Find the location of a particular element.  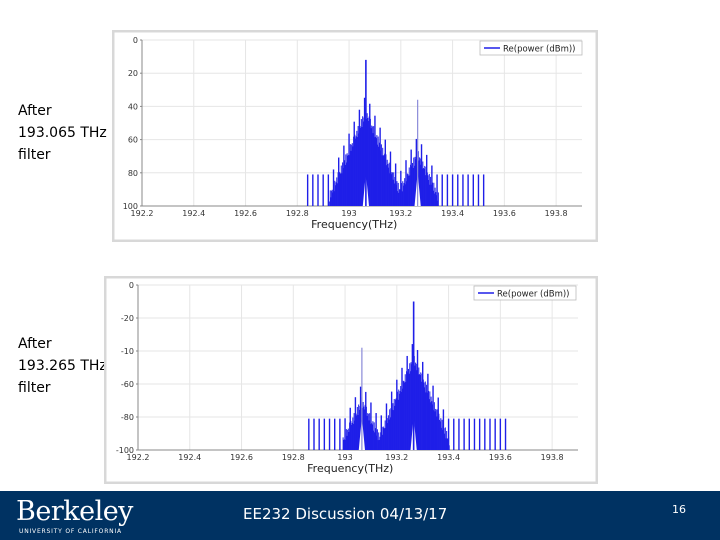

page-number: 16 is located at coordinates (679, 509).